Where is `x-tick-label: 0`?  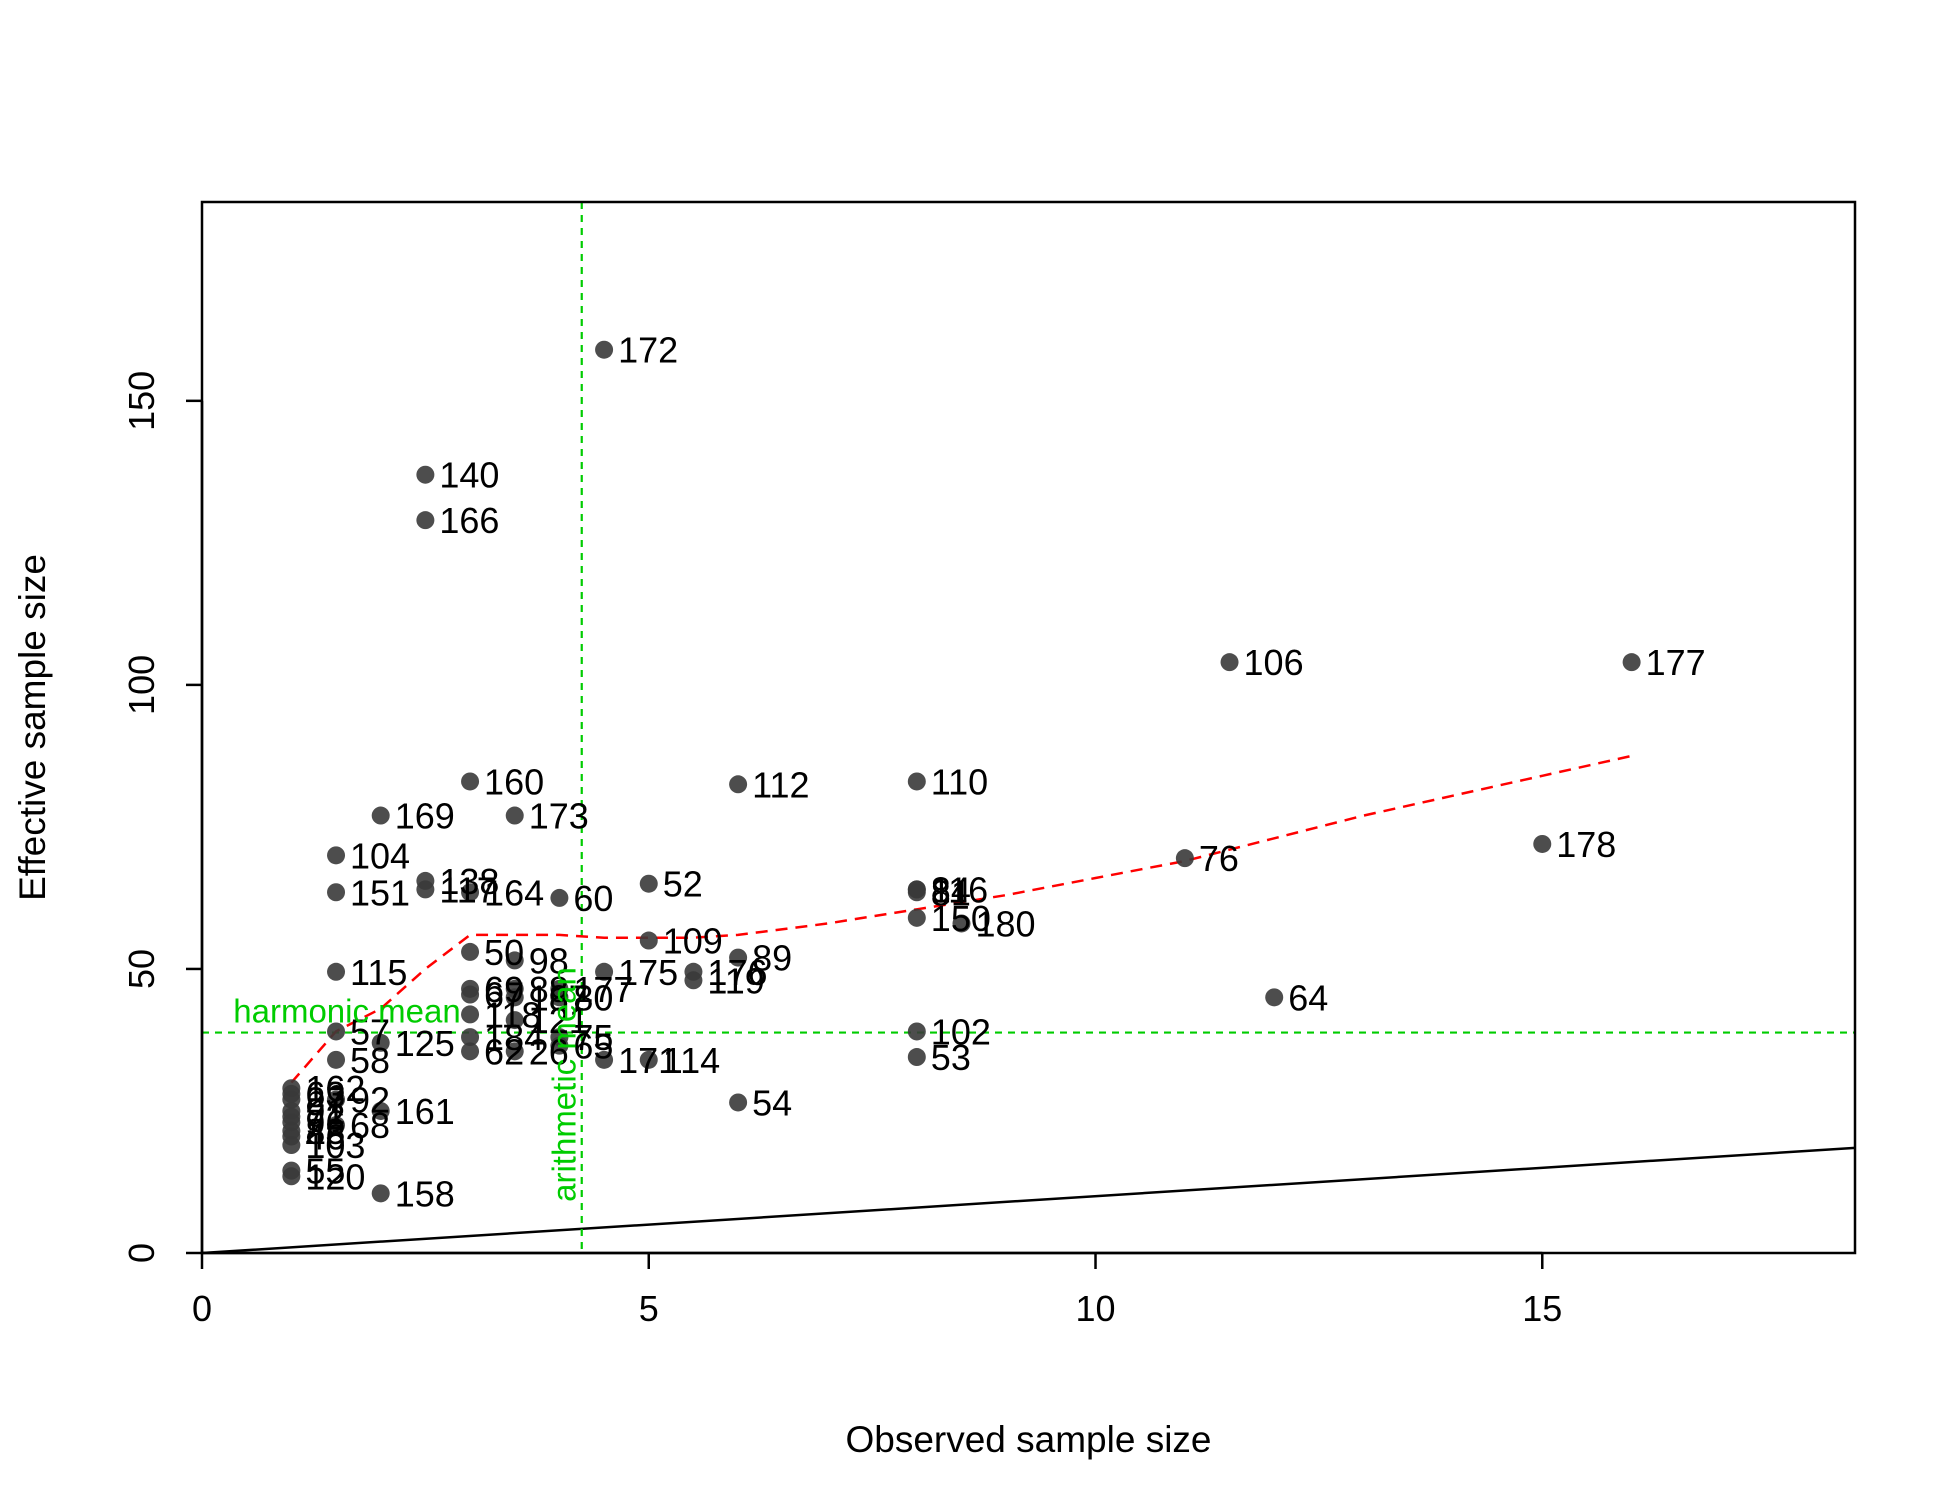
x-tick-label: 0 is located at coordinates (202, 1308).